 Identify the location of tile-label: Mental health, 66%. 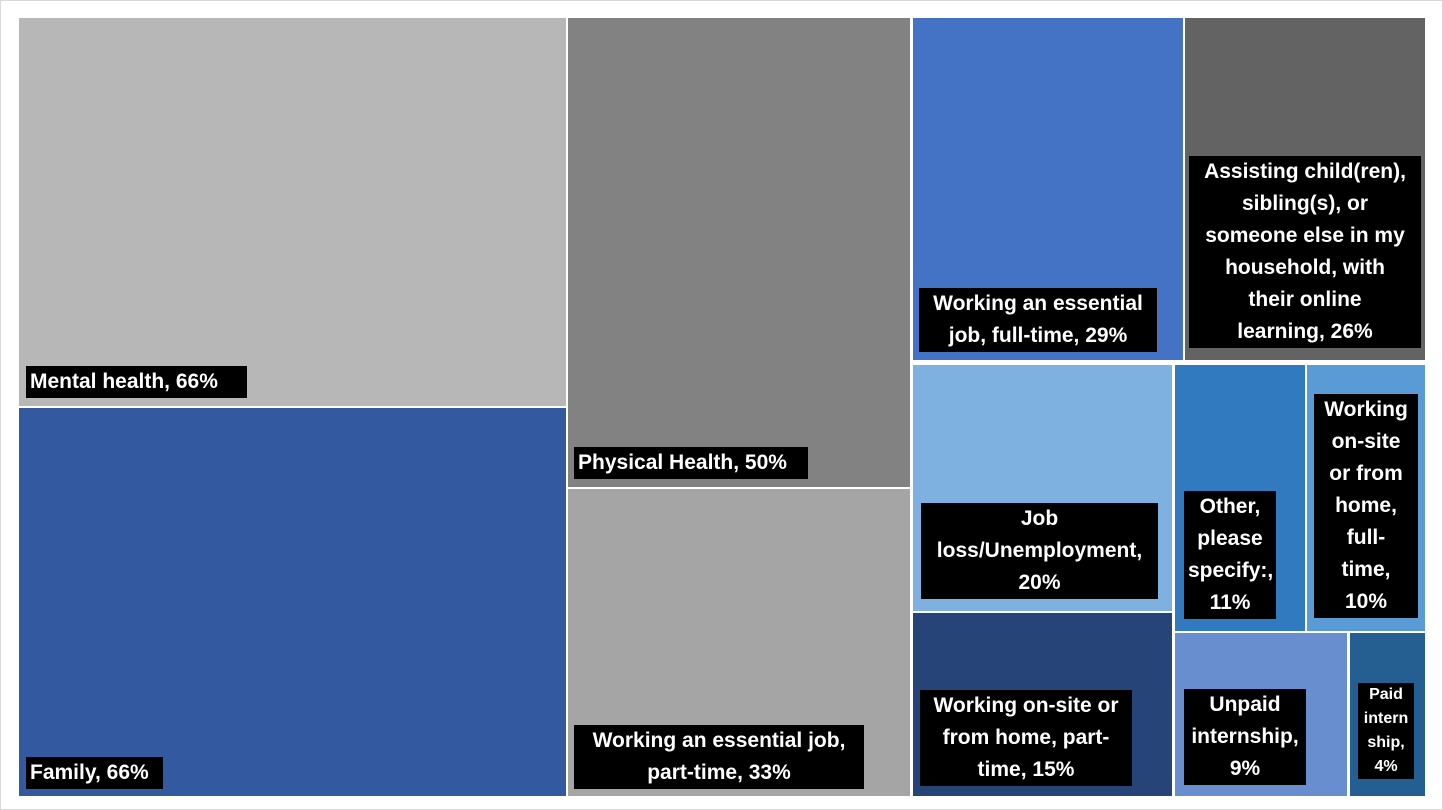
(136, 382).